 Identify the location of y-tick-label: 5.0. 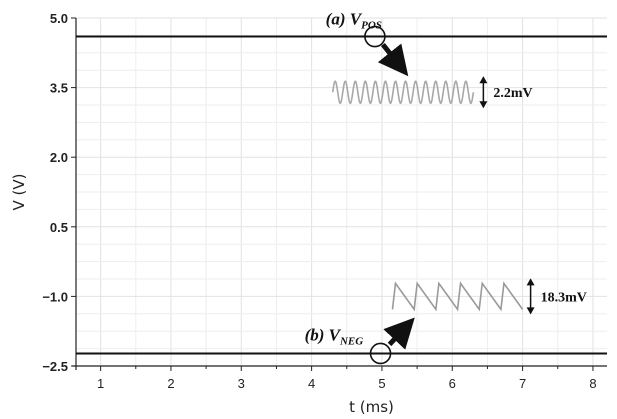
(59, 18).